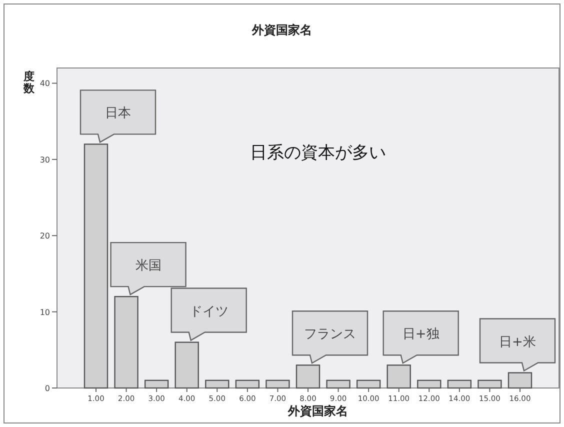 The width and height of the screenshot is (564, 427). Describe the element at coordinates (45, 312) in the screenshot. I see `y-tick-label: 10` at that location.